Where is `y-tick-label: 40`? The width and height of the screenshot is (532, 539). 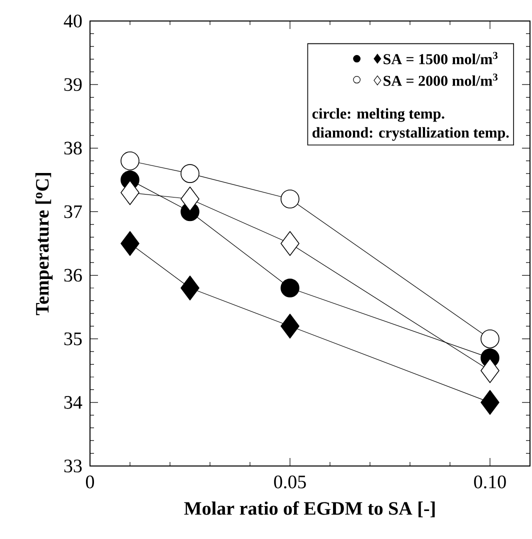
y-tick-label: 40 is located at coordinates (73, 21).